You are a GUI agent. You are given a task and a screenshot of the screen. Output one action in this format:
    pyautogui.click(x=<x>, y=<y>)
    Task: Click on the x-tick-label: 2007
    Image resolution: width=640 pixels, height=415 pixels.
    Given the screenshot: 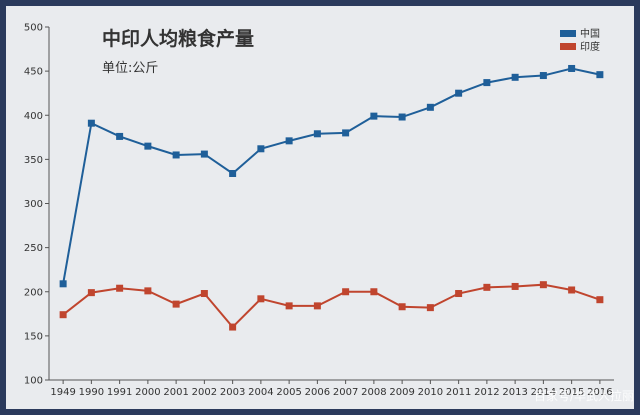 What is the action you would take?
    pyautogui.click(x=345, y=392)
    